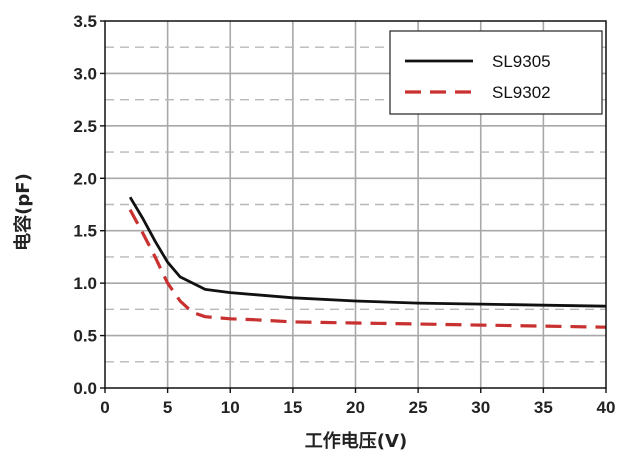 Image resolution: width=622 pixels, height=458 pixels. What do you see at coordinates (418, 407) in the screenshot?
I see `x-tick-label: 25` at bounding box center [418, 407].